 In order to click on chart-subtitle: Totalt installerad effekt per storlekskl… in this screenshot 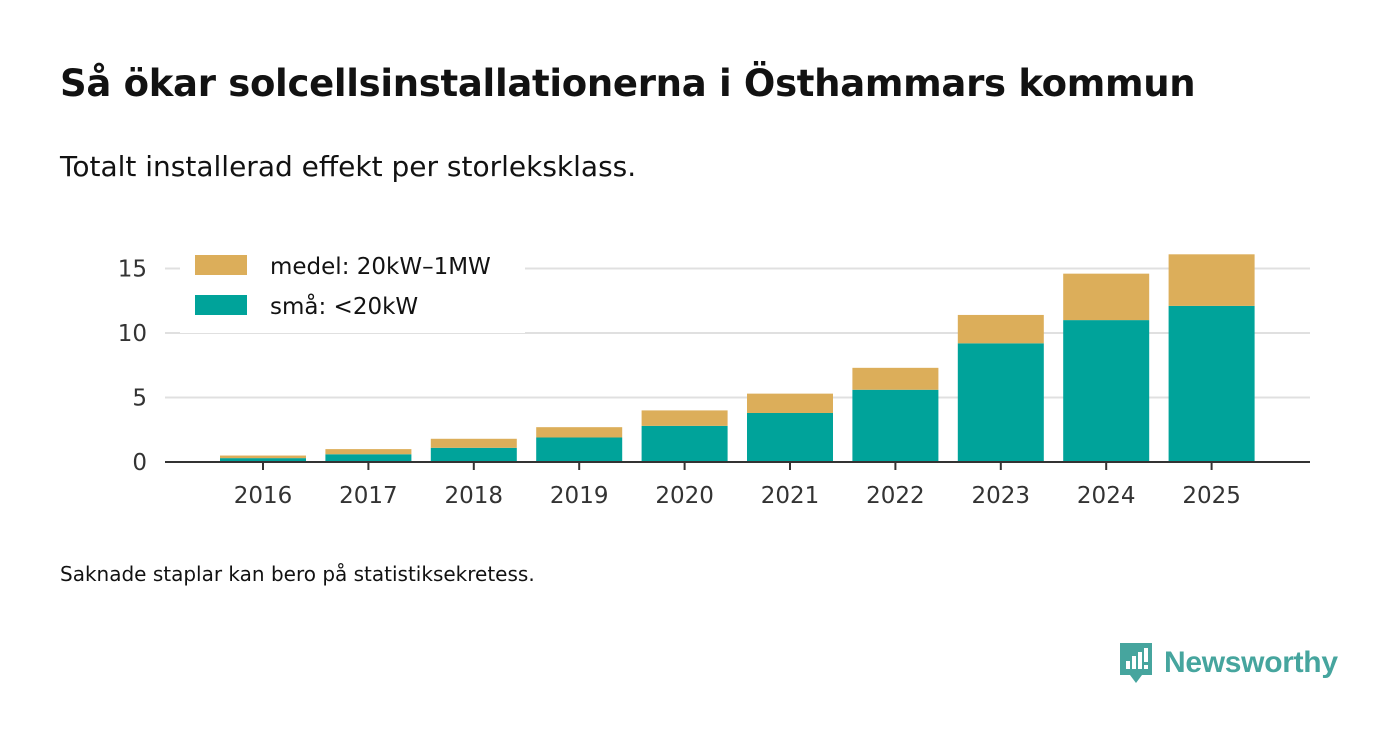, I will do `click(348, 166)`.